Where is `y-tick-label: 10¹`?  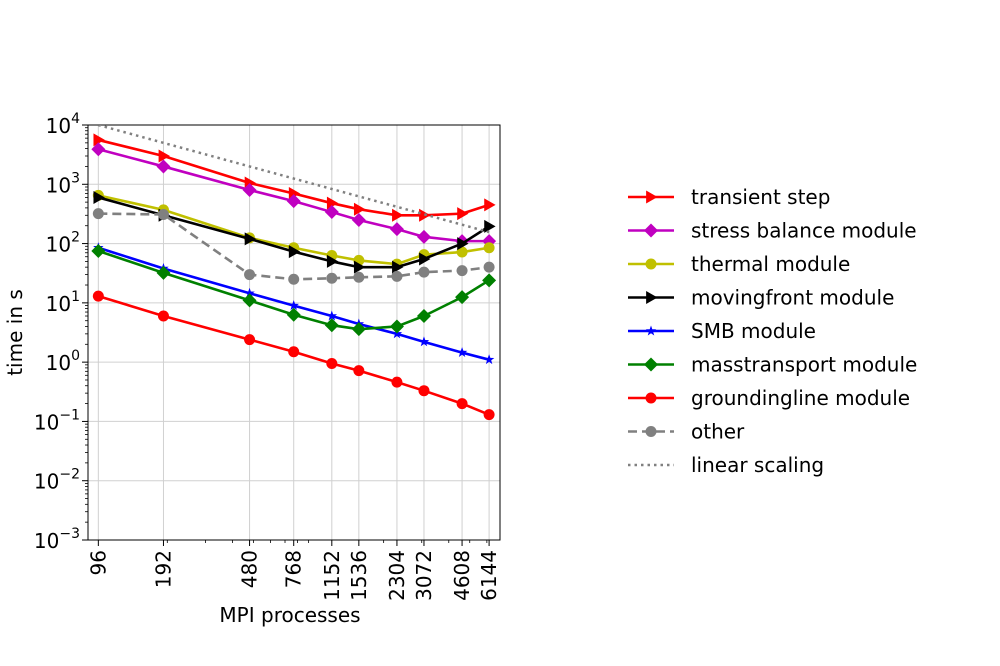 y-tick-label: 10¹ is located at coordinates (63, 302).